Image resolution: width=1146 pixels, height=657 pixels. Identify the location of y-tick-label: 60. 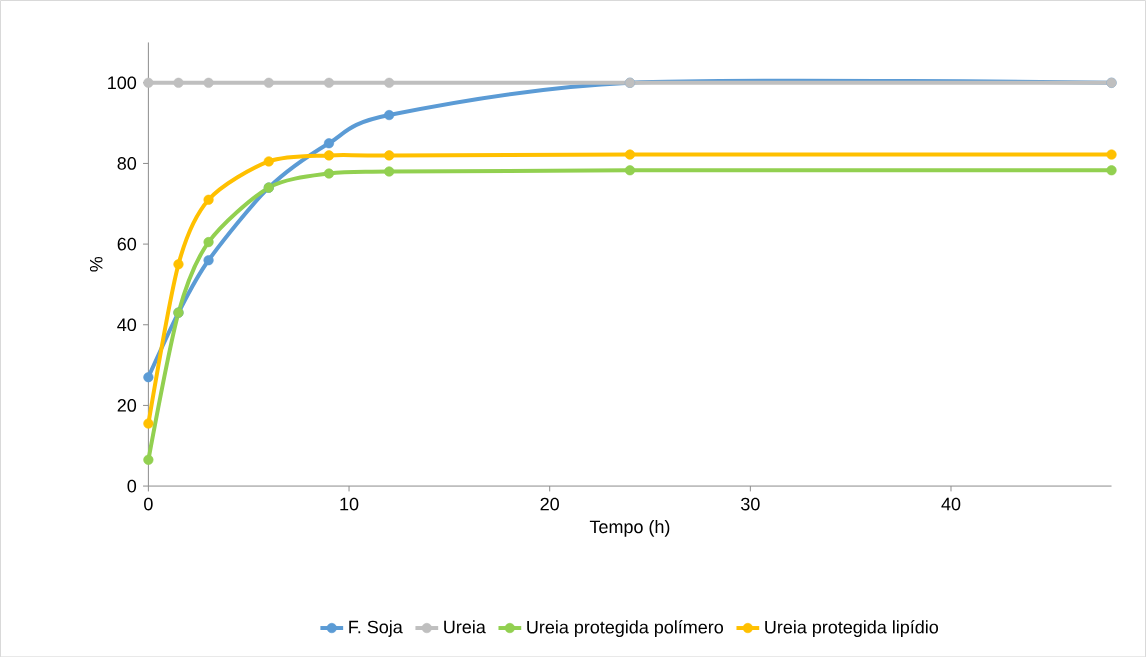
(127, 244).